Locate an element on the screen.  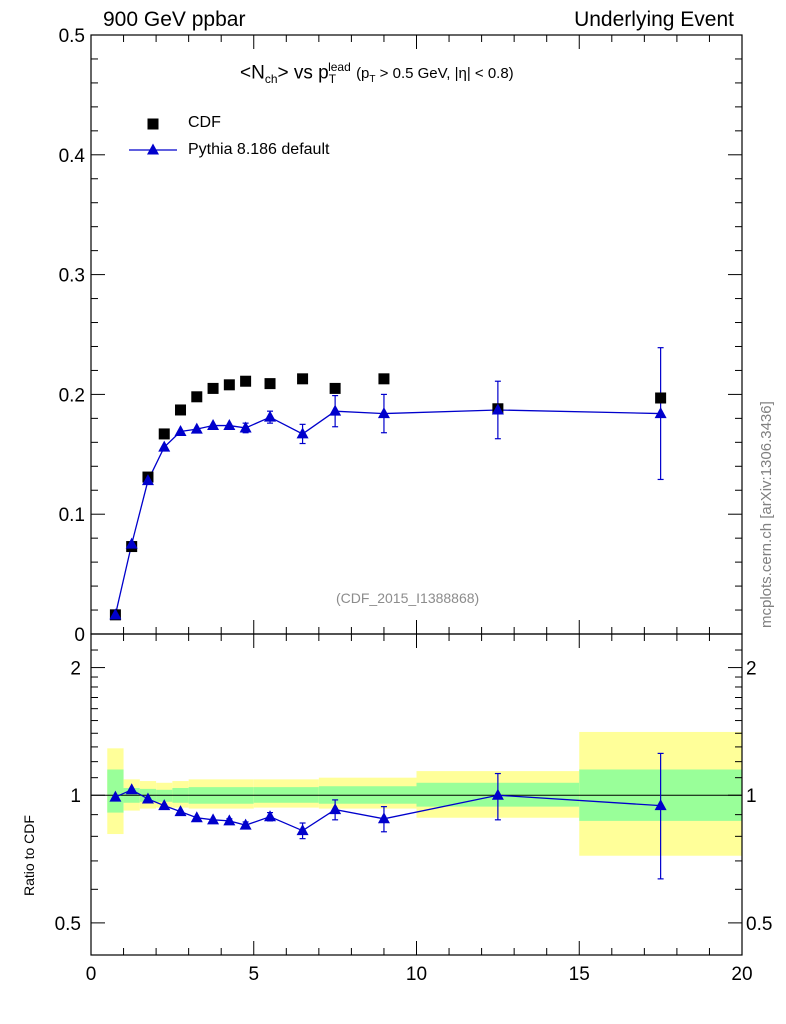
title-lead-superscript: lead is located at coordinates (339, 67).